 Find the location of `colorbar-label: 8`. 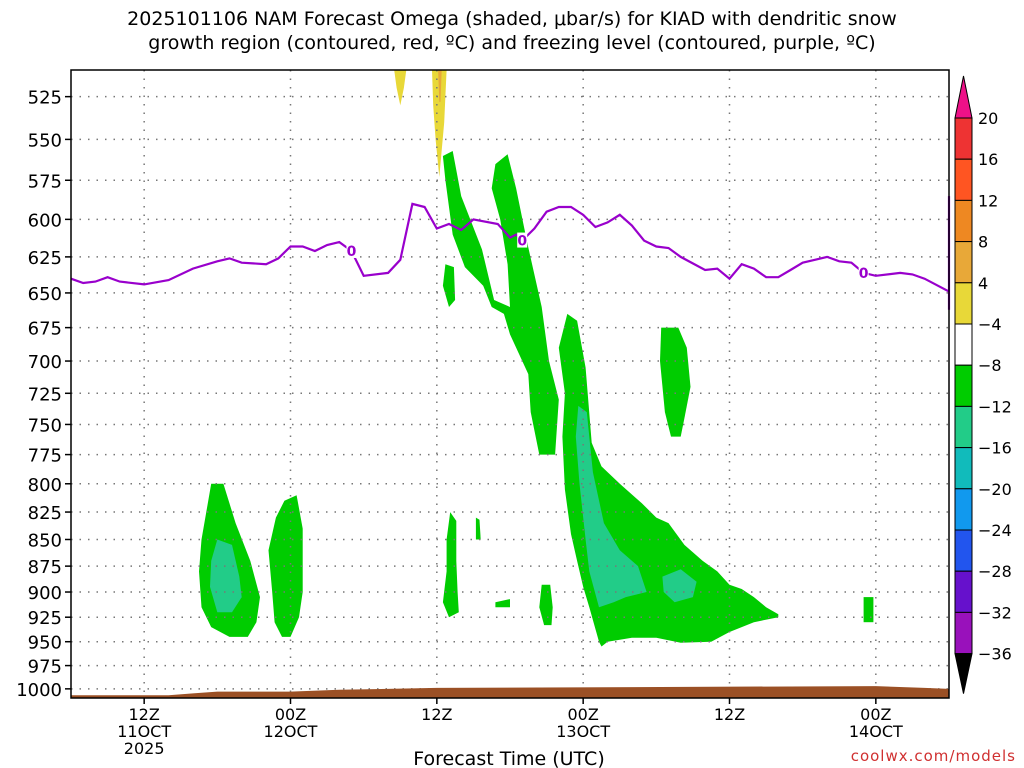

colorbar-label: 8 is located at coordinates (983, 242).